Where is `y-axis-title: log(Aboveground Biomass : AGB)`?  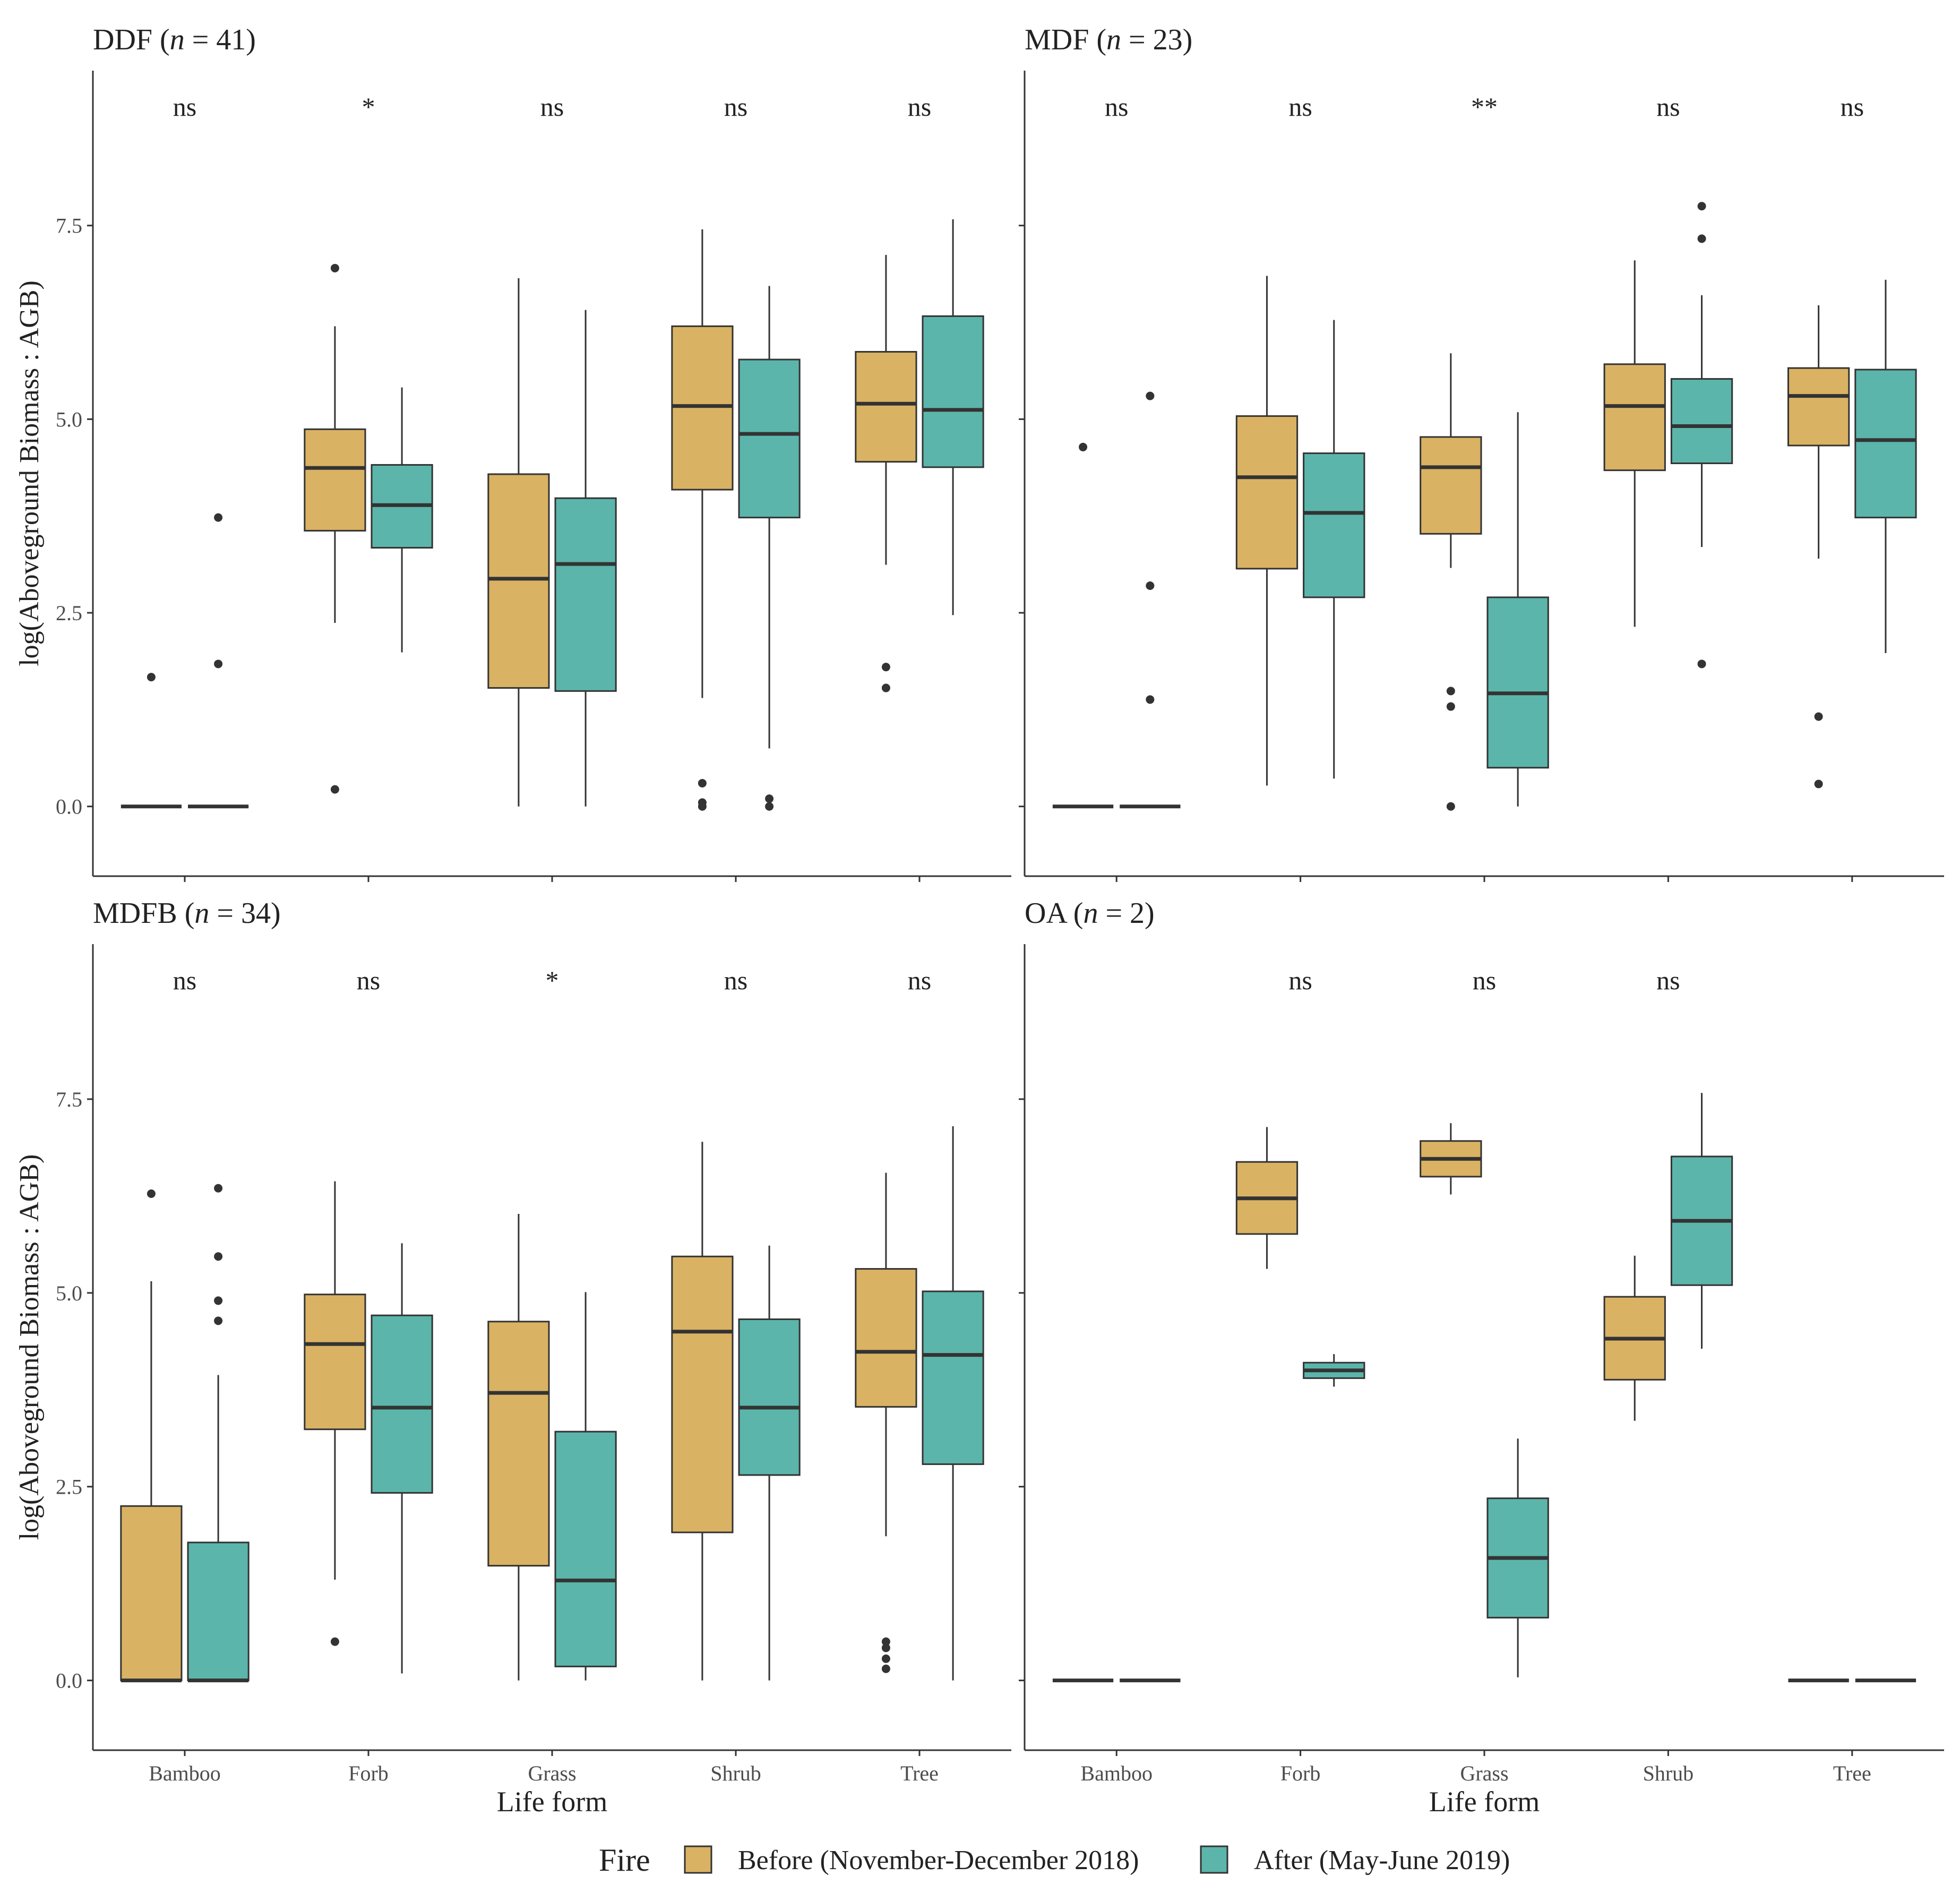
y-axis-title: log(Aboveground Biomass : AGB) is located at coordinates (29, 1347).